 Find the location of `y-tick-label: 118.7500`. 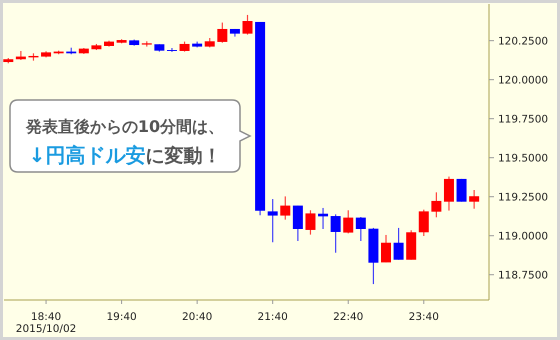

y-tick-label: 118.7500 is located at coordinates (523, 276).